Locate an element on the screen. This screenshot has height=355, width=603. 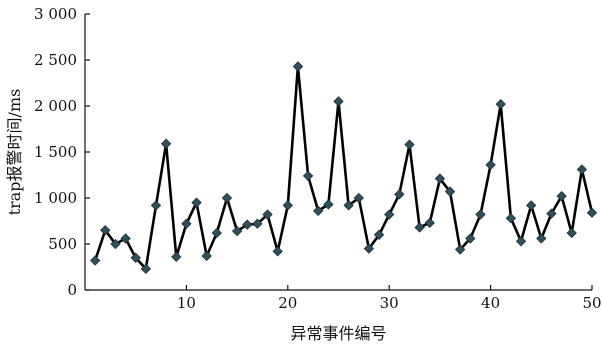
y-tick-label: 3 000 is located at coordinates (55, 14).